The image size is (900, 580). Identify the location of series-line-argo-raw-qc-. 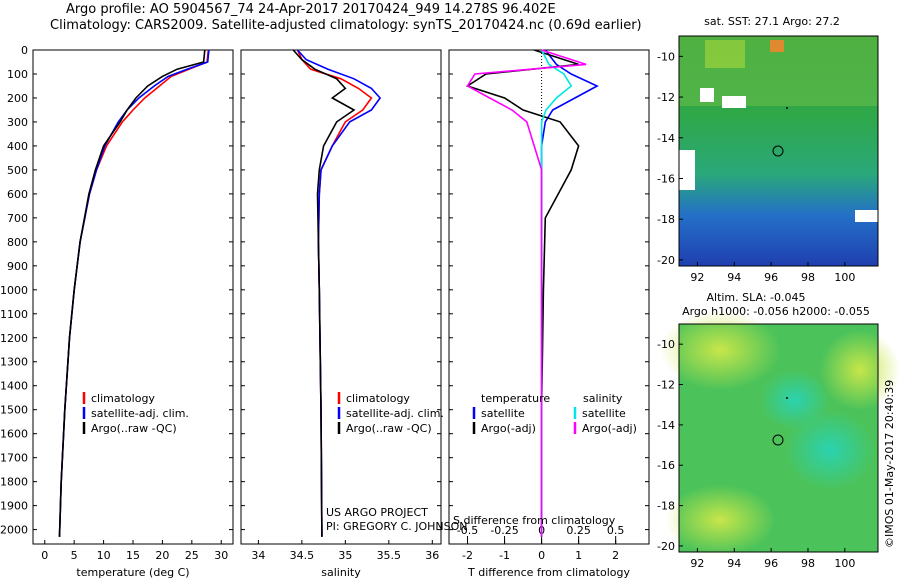
(132, 293).